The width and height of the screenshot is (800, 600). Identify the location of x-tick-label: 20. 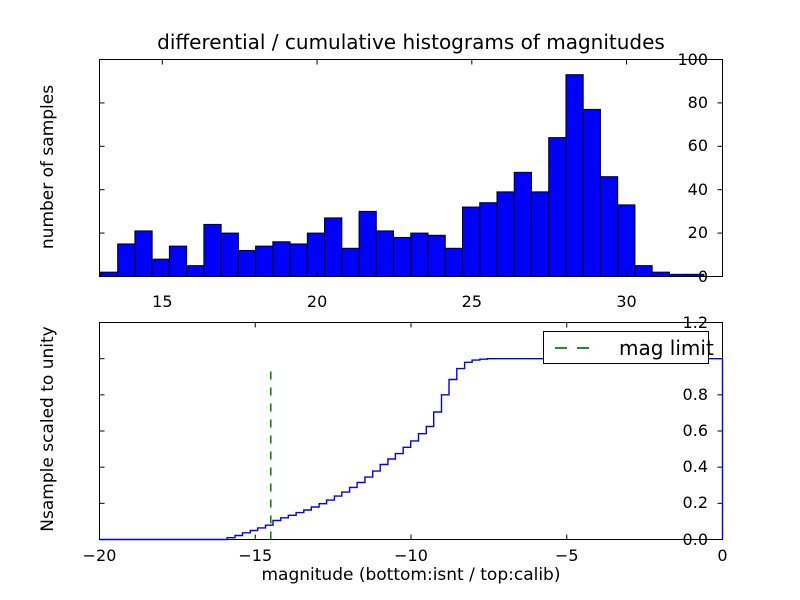
(317, 301).